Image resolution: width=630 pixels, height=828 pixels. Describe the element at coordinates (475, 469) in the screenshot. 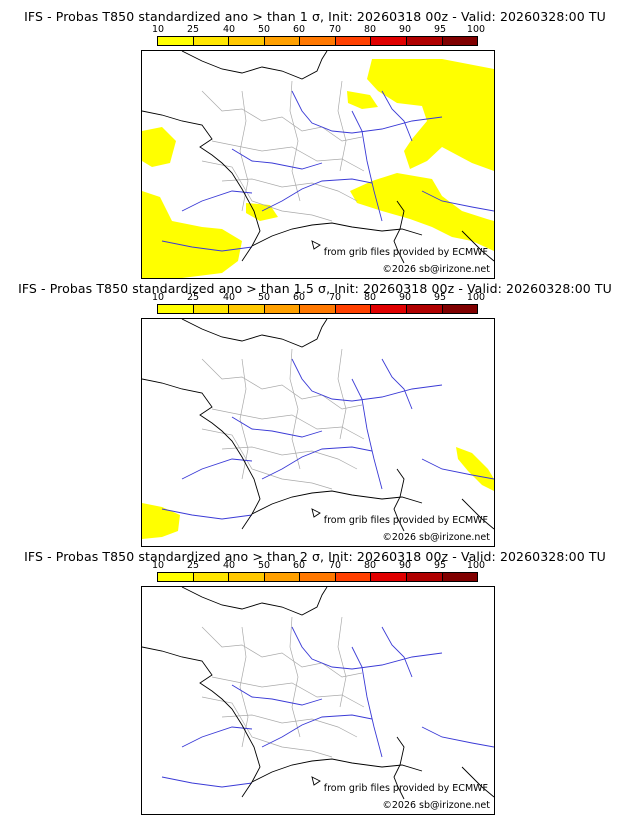

I see `prob-area-italy` at that location.